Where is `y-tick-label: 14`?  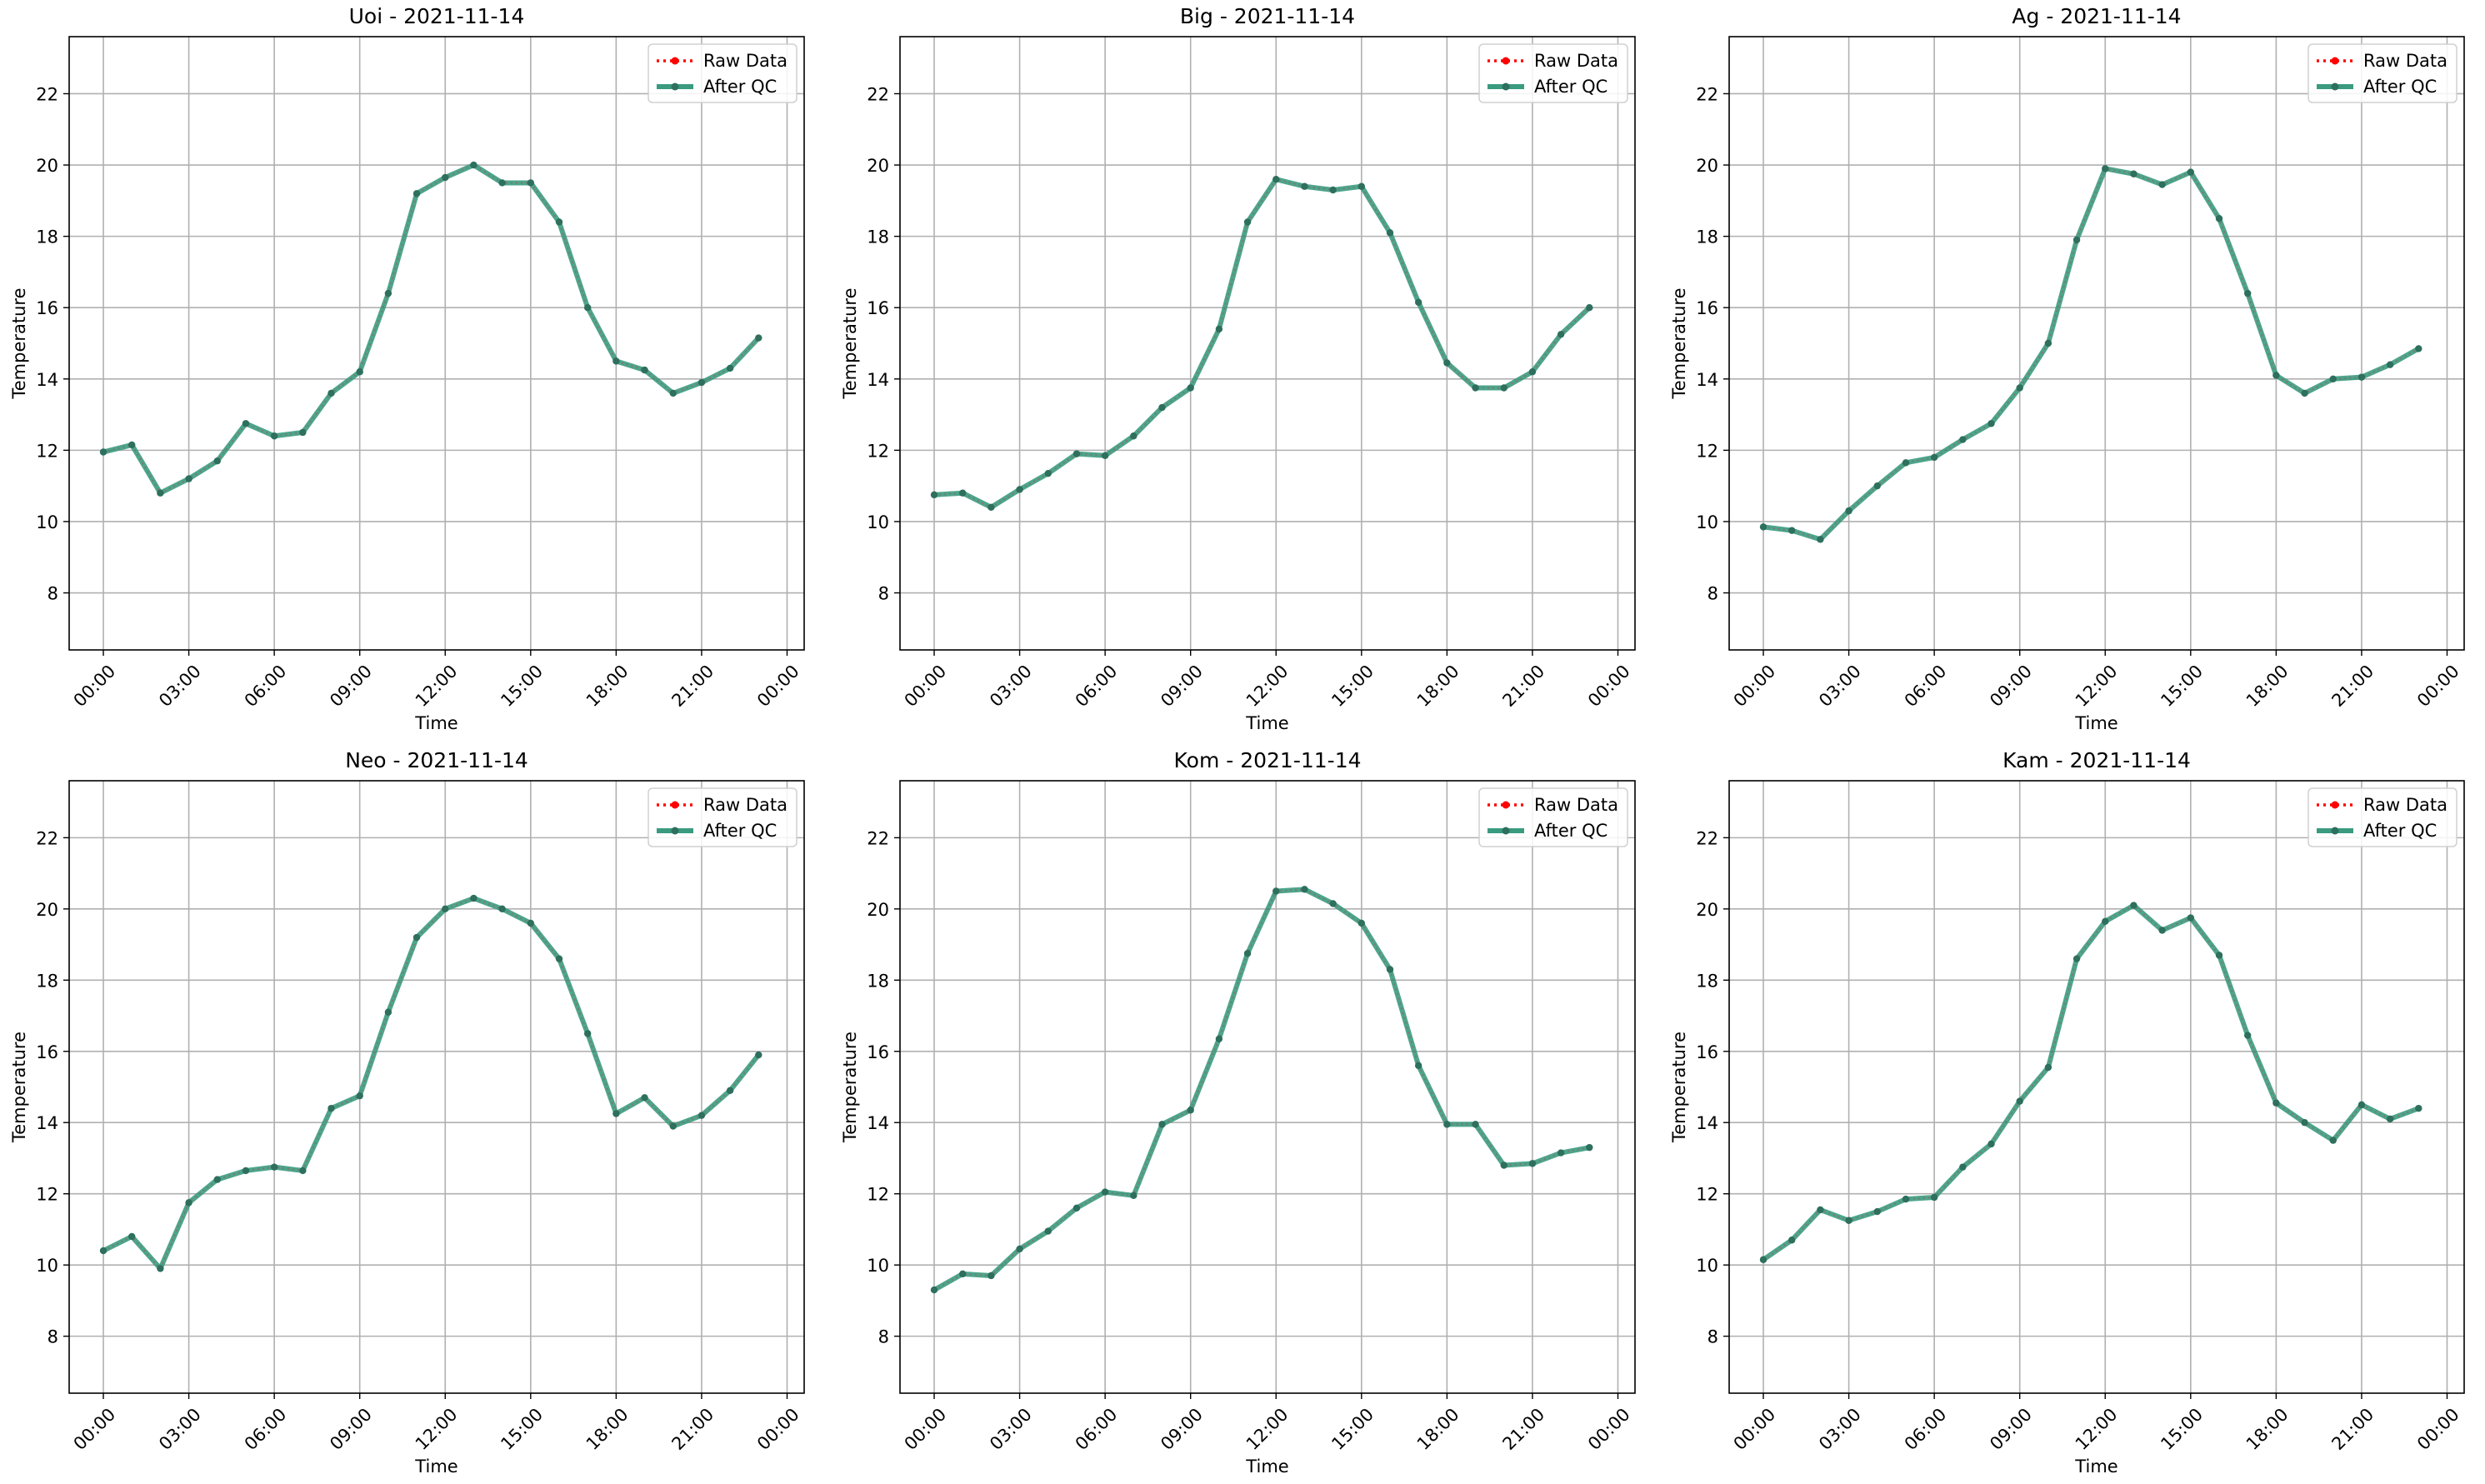
y-tick-label: 14 is located at coordinates (878, 380).